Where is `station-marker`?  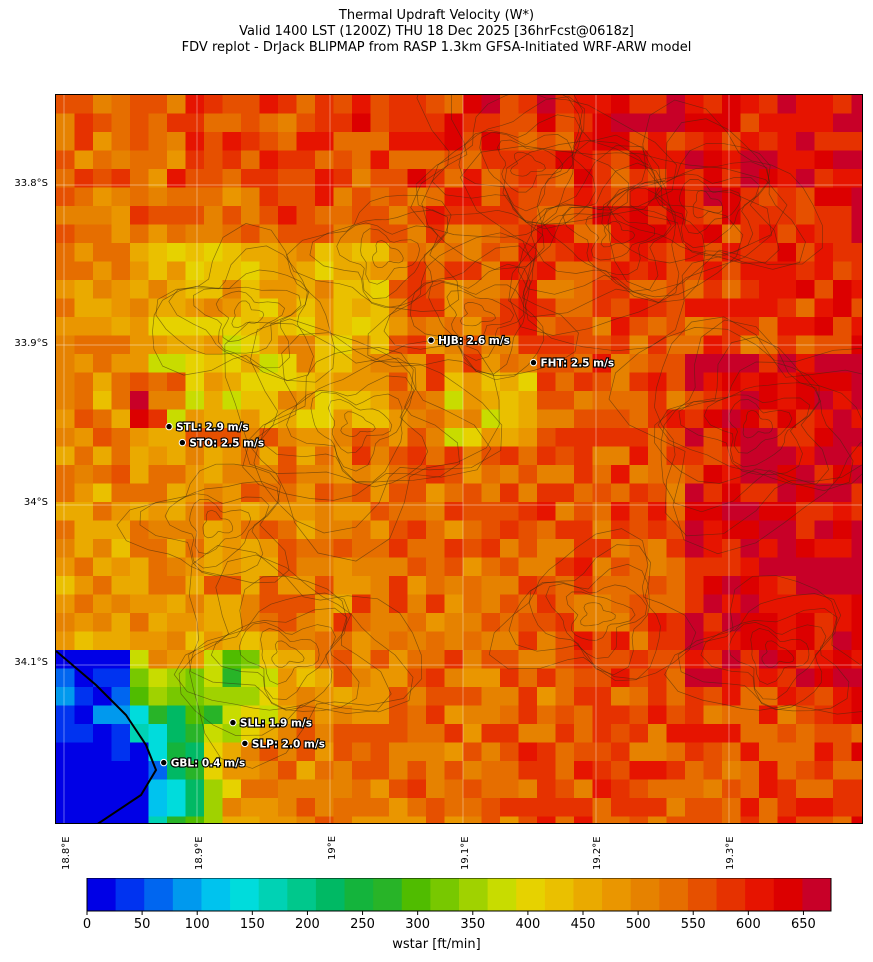 station-marker is located at coordinates (164, 762).